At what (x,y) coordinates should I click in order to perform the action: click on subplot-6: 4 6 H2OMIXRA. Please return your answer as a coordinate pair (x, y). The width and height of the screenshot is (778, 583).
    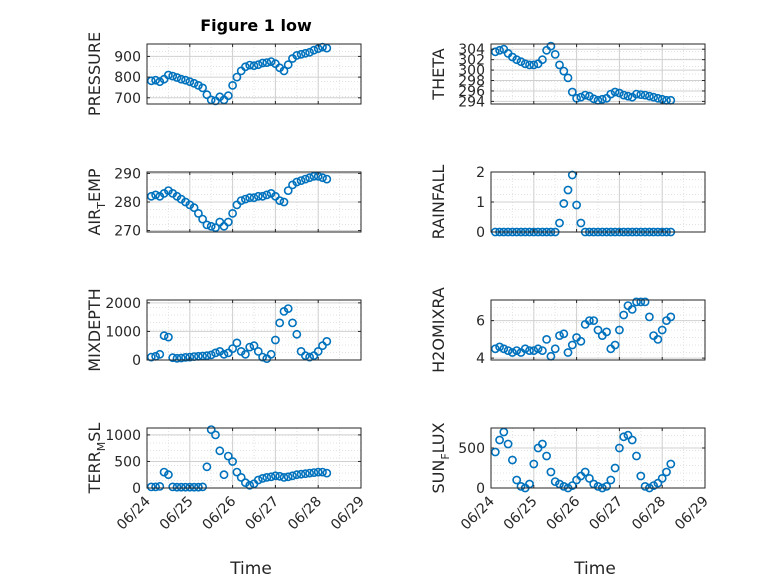
    Looking at the image, I should click on (567, 330).